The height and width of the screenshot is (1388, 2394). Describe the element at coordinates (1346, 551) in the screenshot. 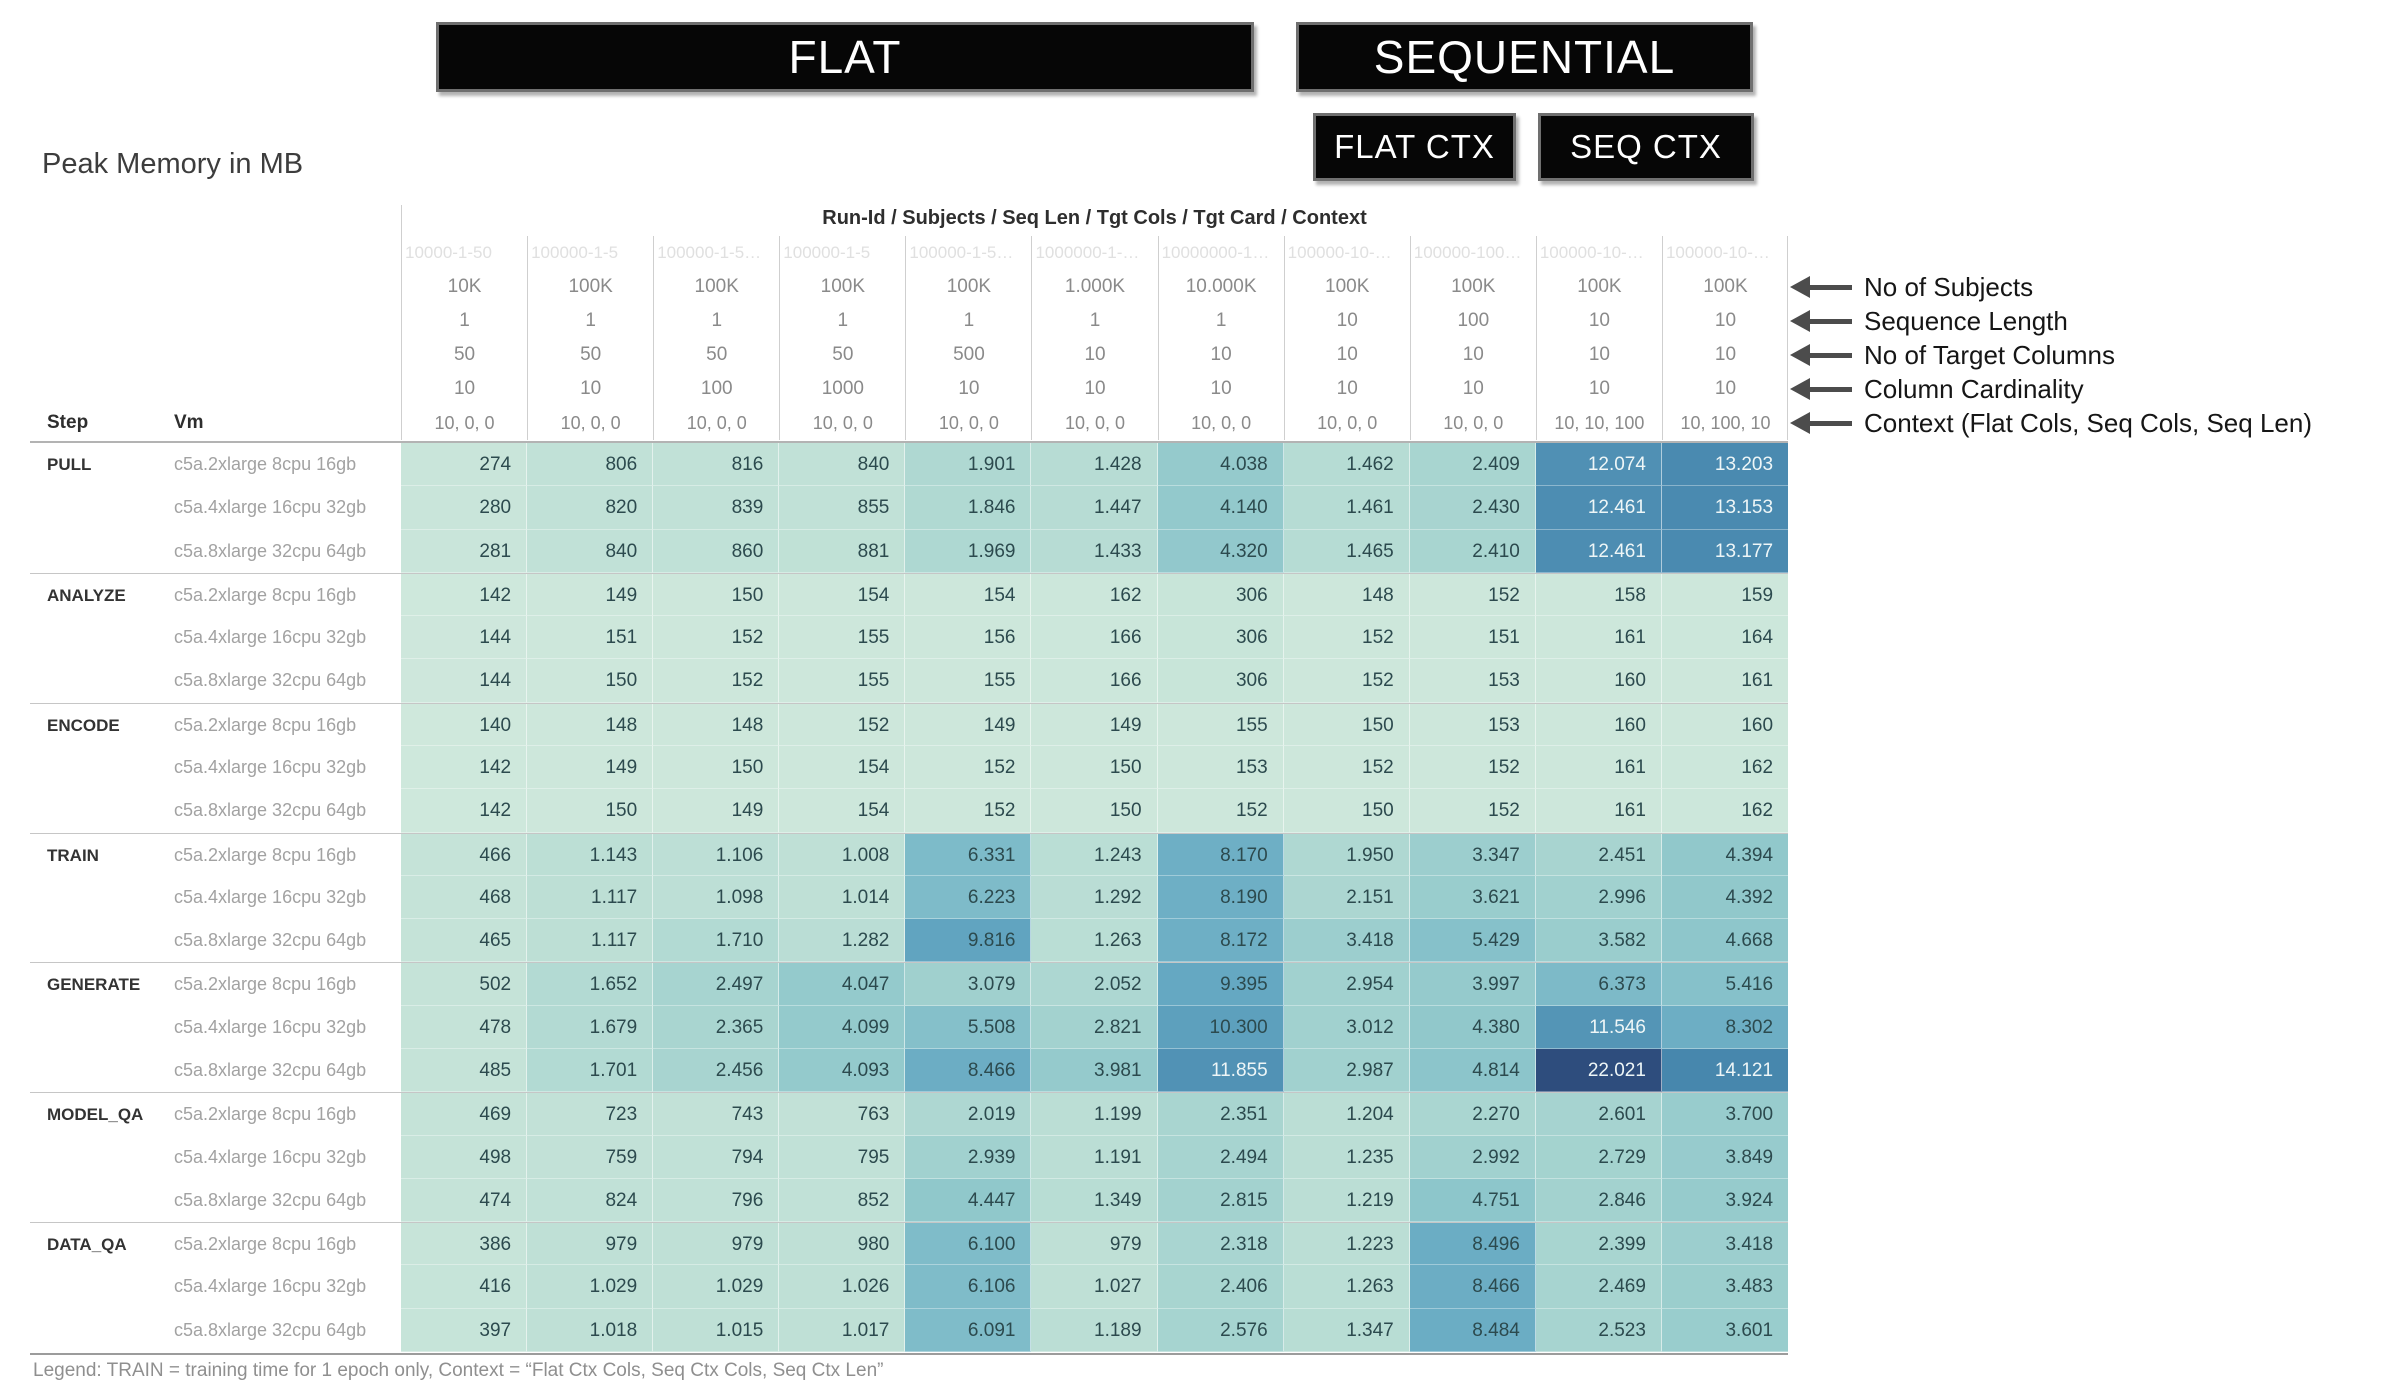

I see `heatmap-cell: 1.465` at that location.